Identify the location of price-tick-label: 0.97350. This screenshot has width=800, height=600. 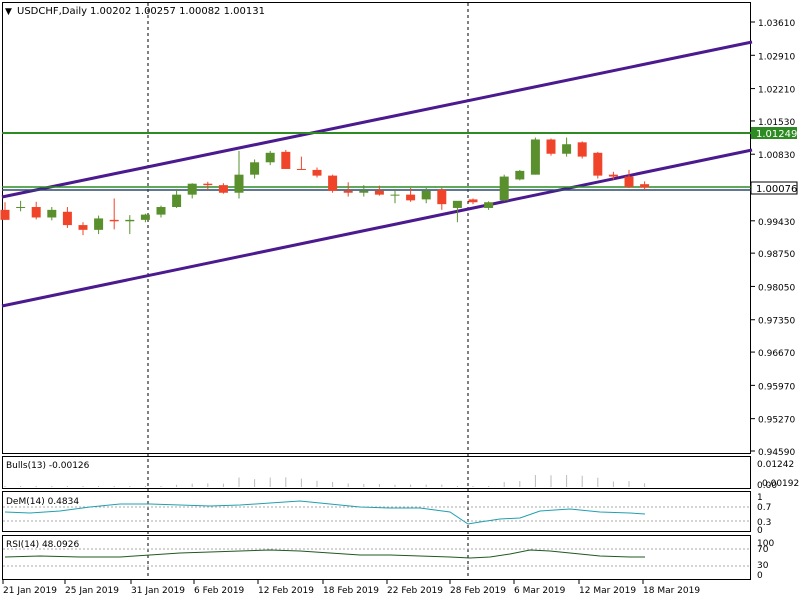
(776, 322).